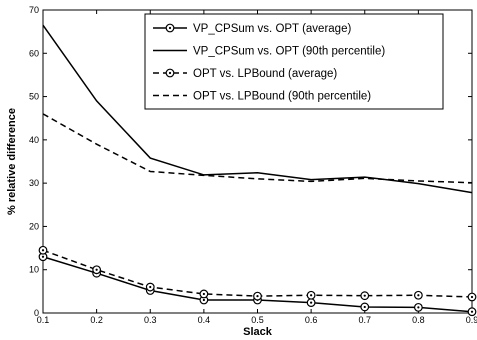 Image resolution: width=477 pixels, height=340 pixels. I want to click on legend-label-1: VP_CPSum vs. OPT (90th percentile), so click(289, 52).